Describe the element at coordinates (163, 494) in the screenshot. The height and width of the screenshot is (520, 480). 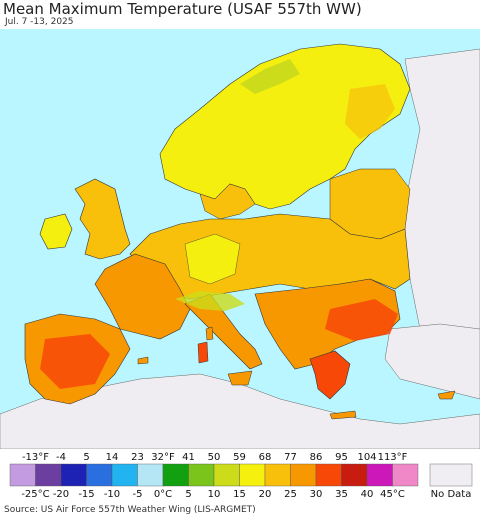
I see `celsius-tick-label: 0°C` at that location.